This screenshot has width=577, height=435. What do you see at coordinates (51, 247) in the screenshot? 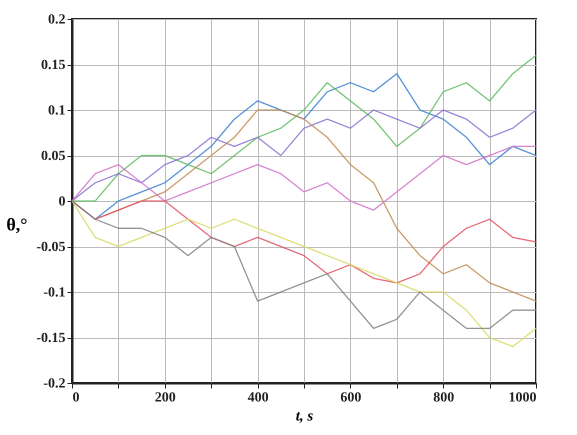
I see `y-tick-label: -0.05` at bounding box center [51, 247].